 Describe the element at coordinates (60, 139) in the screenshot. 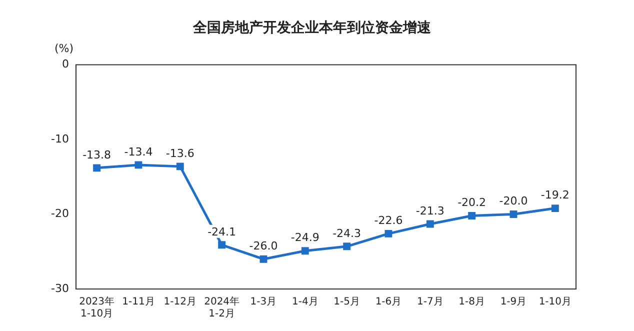

I see `y-tick-label: -10` at that location.